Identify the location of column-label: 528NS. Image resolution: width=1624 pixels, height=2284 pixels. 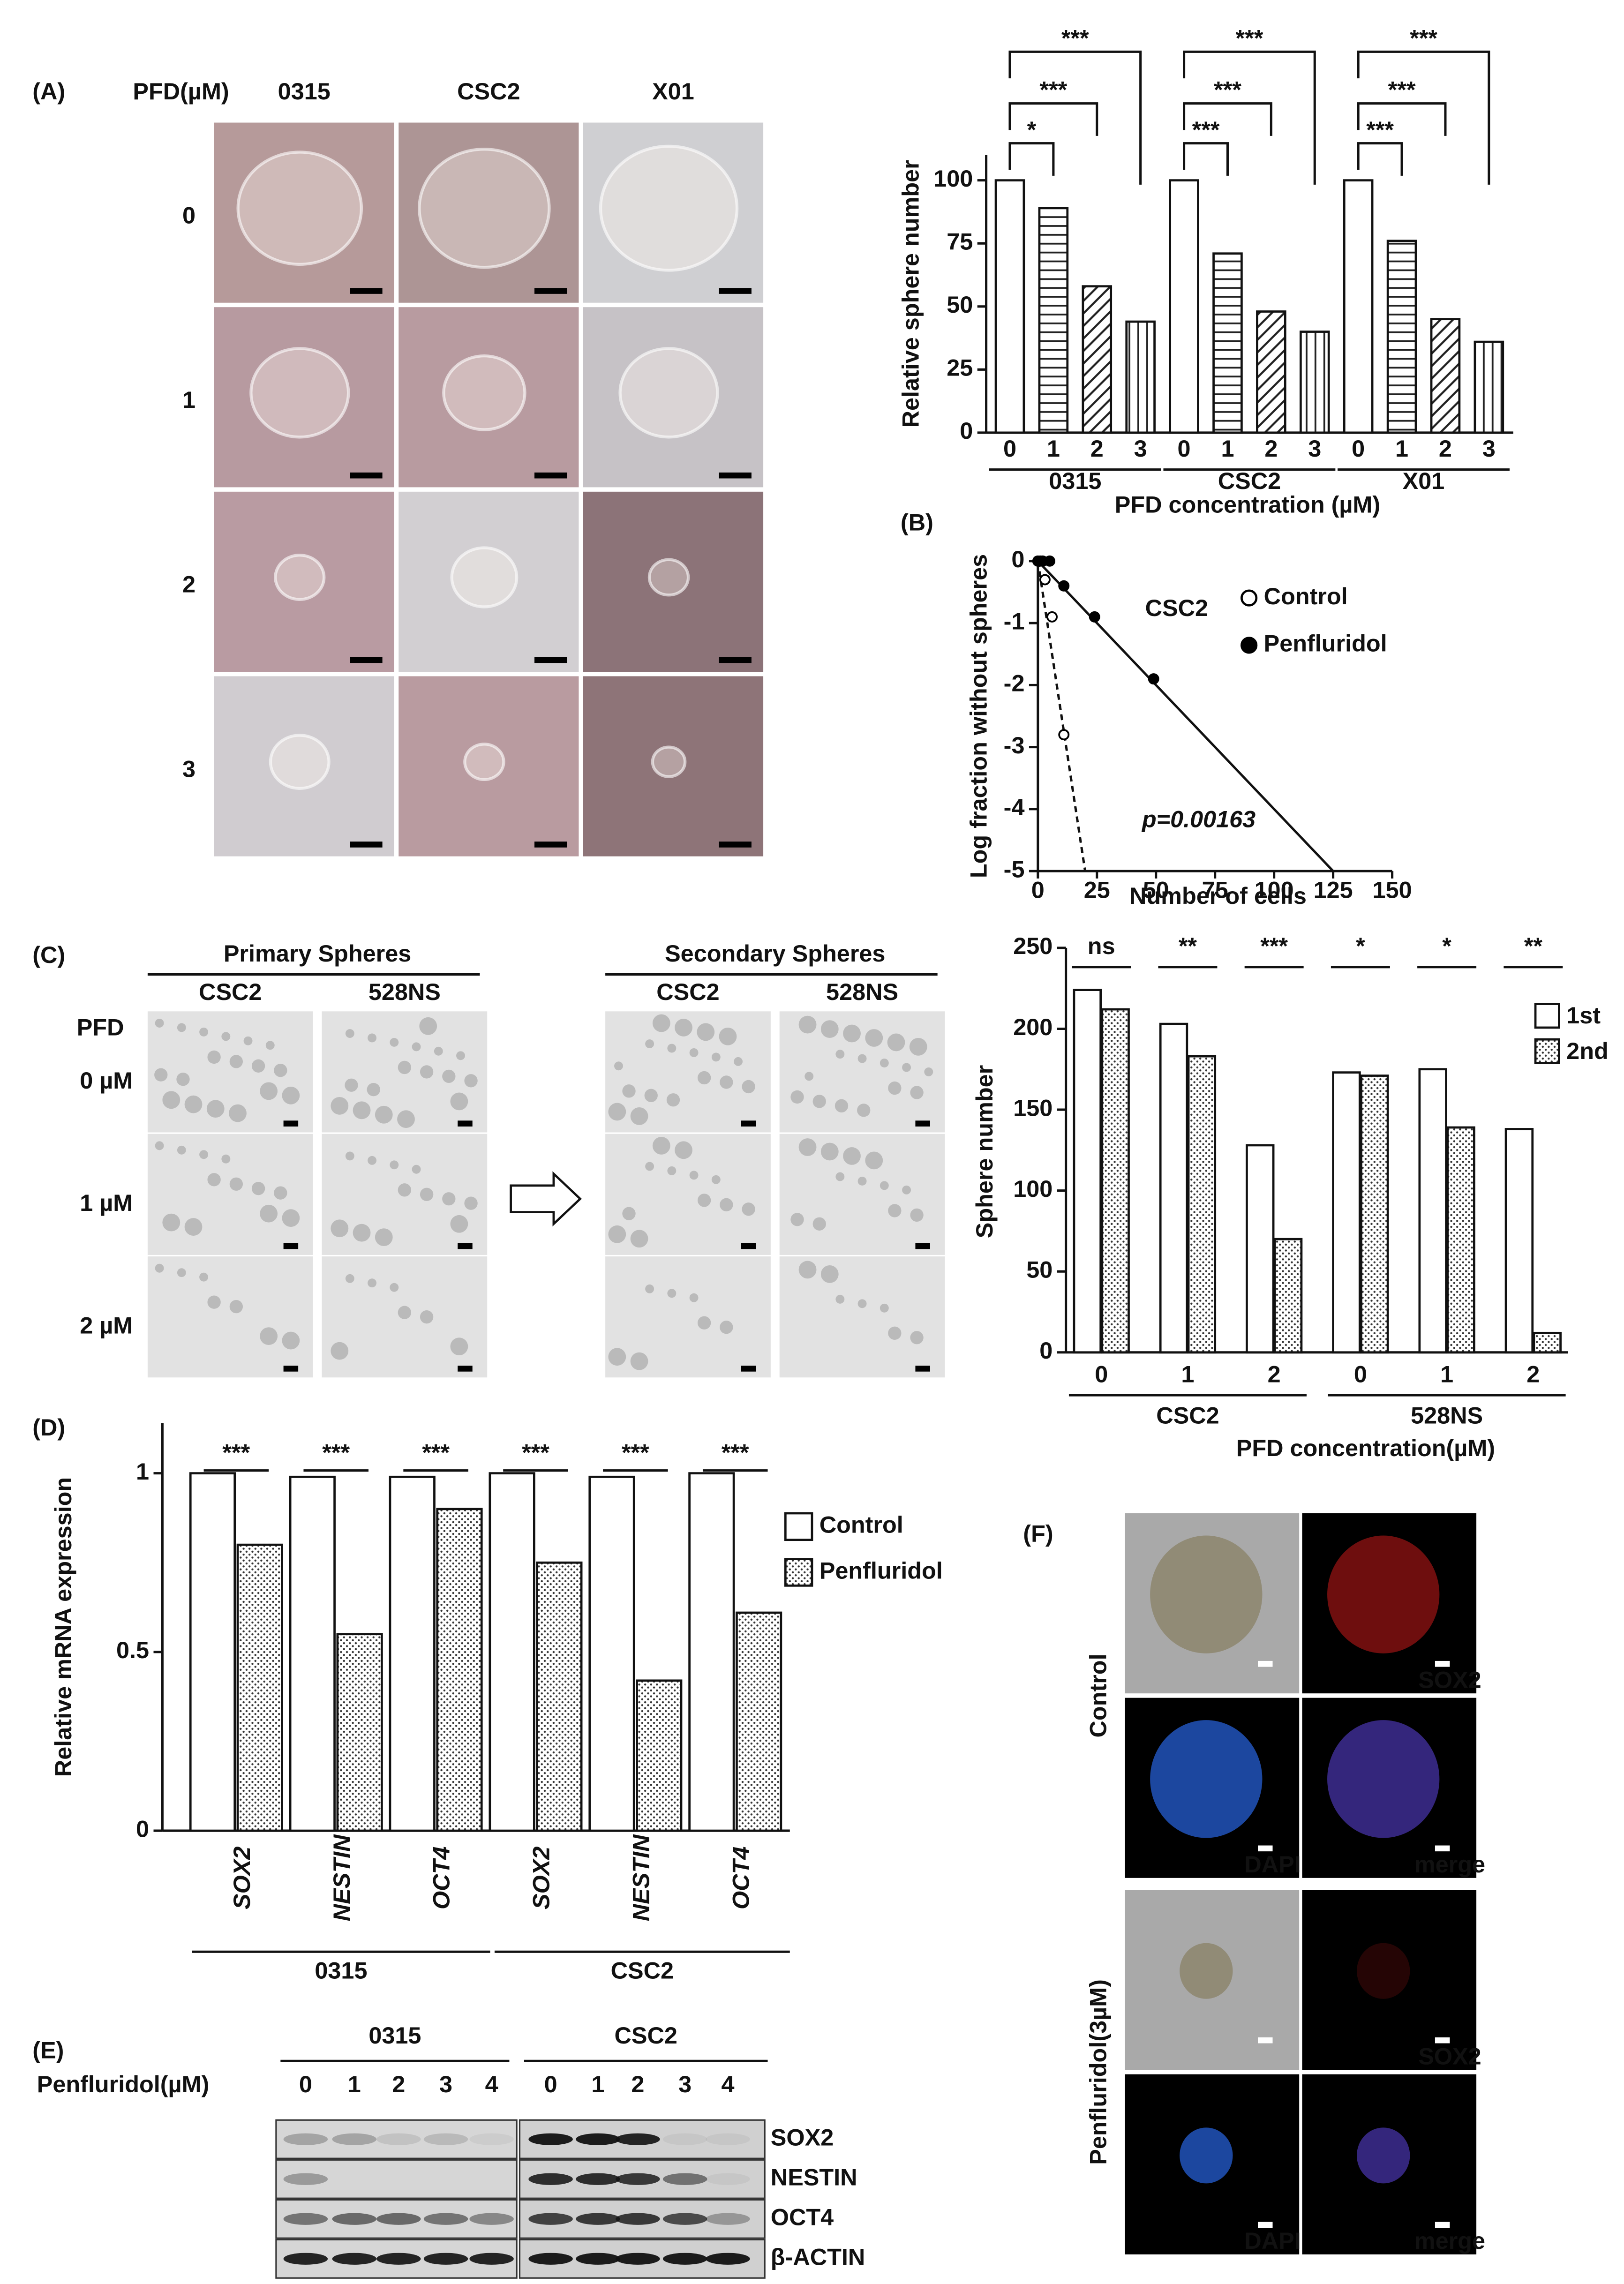
(405, 992).